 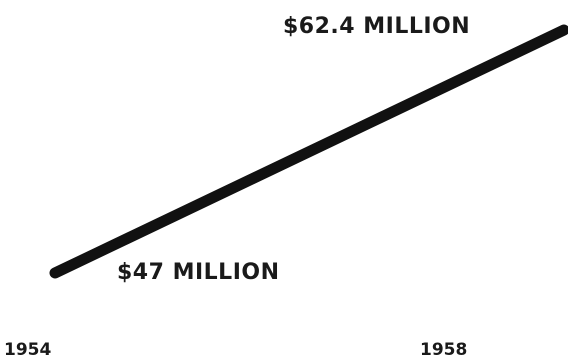 I want to click on data-label-1958: $62.4 MILLION, so click(x=377, y=26).